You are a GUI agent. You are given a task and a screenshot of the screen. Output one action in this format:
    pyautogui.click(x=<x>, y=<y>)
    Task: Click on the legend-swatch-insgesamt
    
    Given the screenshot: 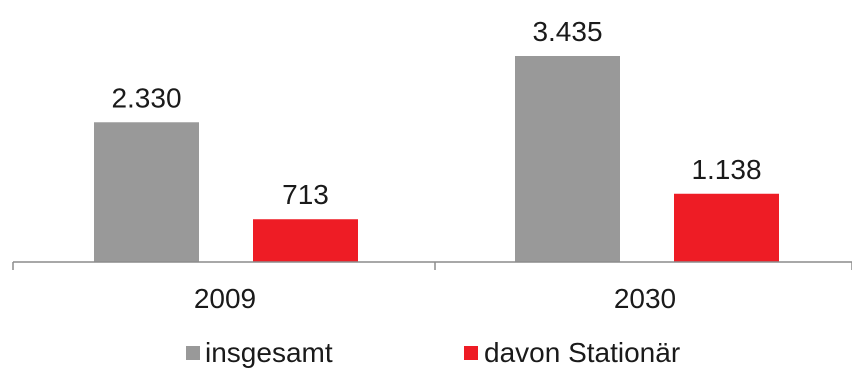 What is the action you would take?
    pyautogui.click(x=193, y=353)
    